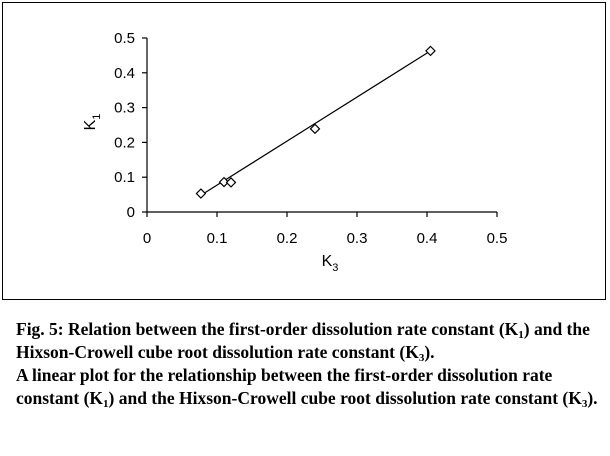 The height and width of the screenshot is (456, 610). I want to click on x-tick-label: 0.3, so click(357, 238).